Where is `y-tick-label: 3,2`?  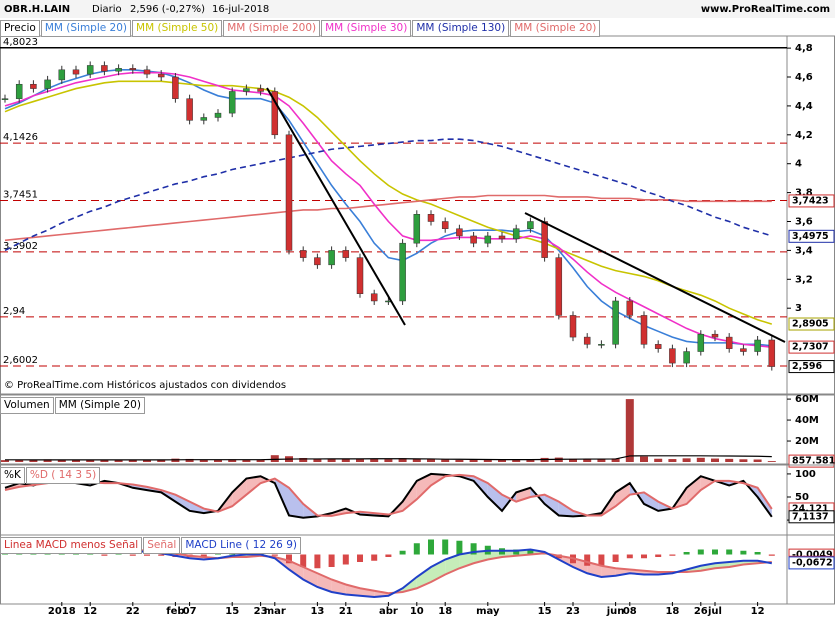
y-tick-label: 3,2 is located at coordinates (804, 279).